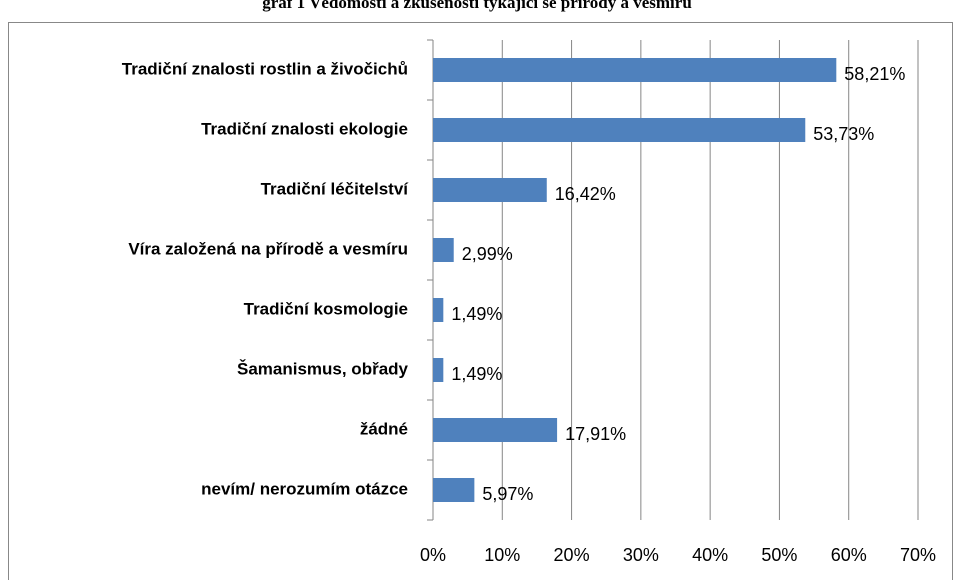 The height and width of the screenshot is (580, 955). Describe the element at coordinates (585, 194) in the screenshot. I see `data-label: 16,42%` at that location.